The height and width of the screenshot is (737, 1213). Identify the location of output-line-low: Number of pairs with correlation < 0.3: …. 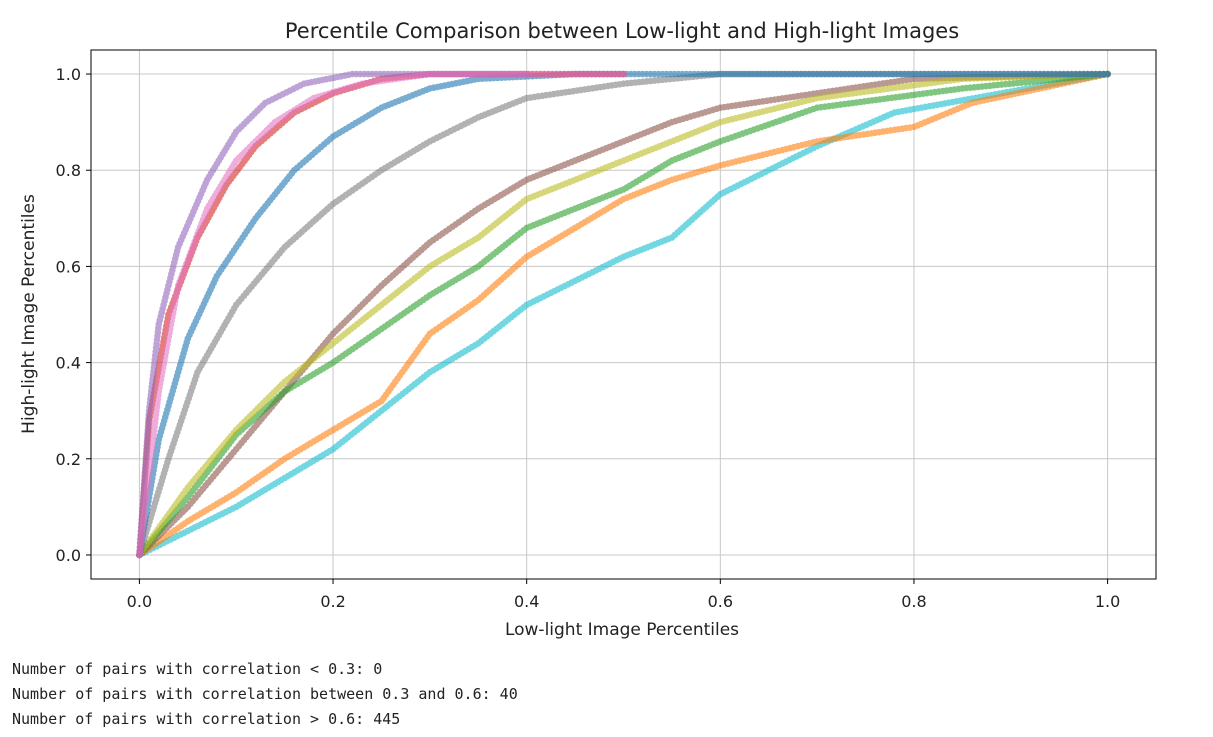
(197, 669).